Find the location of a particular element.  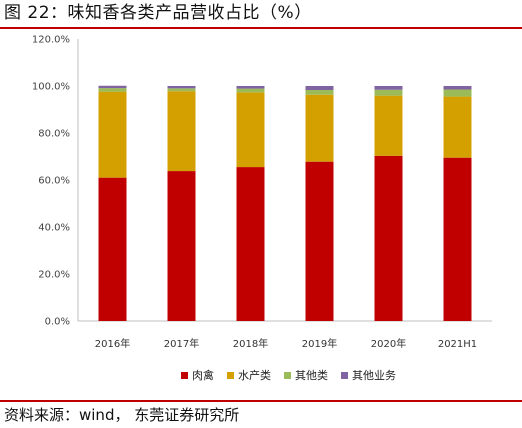

x-category-label: 2017年 is located at coordinates (181, 343).